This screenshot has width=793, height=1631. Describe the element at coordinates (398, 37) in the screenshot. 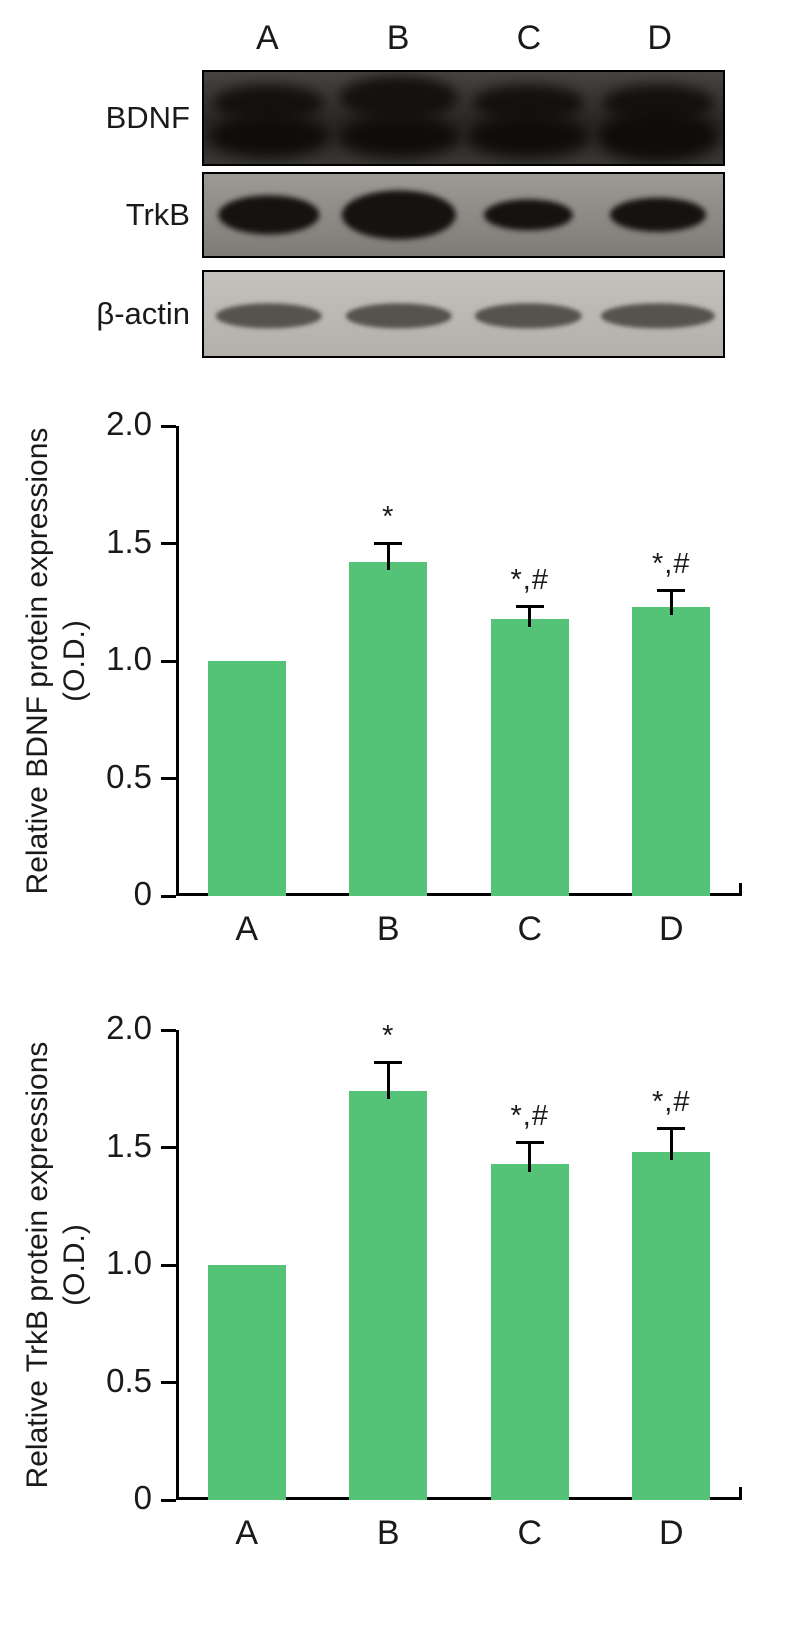

I see `lane-label: B` at that location.